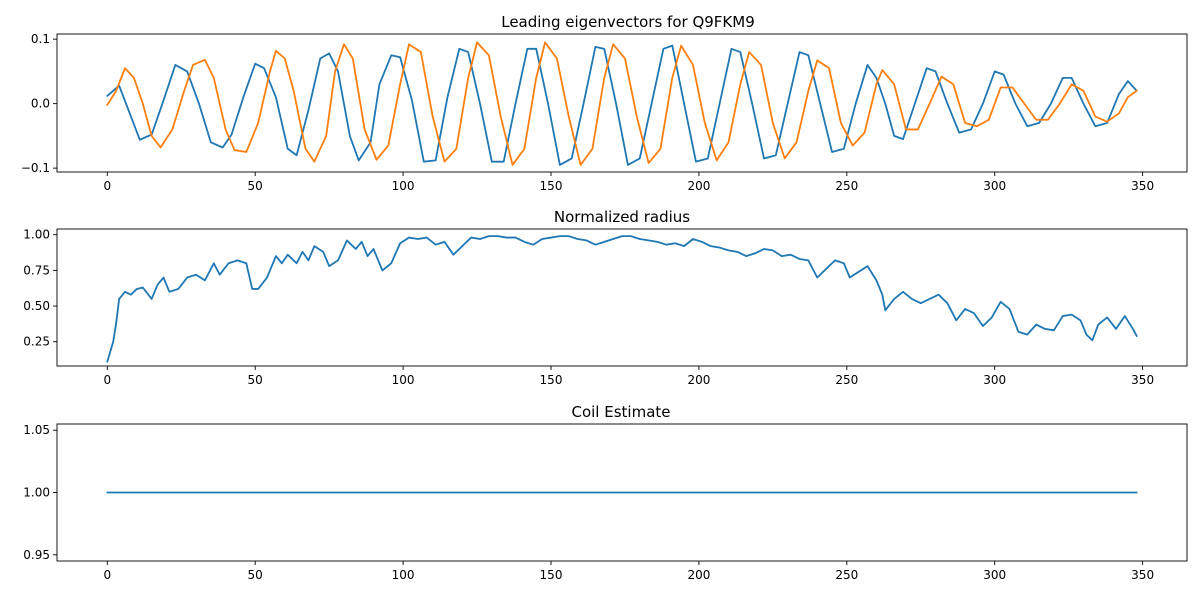  Describe the element at coordinates (994, 186) in the screenshot. I see `eigenvectors-x-tick-label: 300` at that location.